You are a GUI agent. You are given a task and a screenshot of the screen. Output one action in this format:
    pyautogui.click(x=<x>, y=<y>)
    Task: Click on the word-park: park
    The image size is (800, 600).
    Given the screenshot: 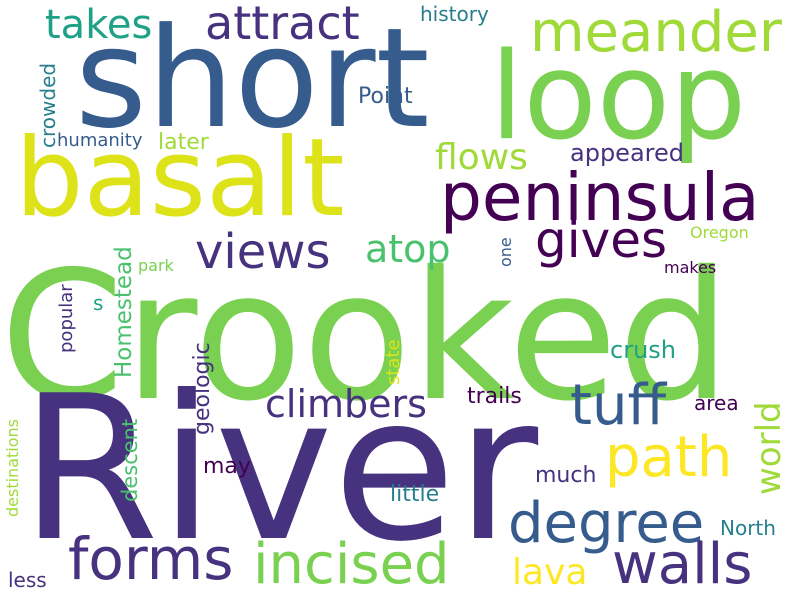 What is the action you would take?
    pyautogui.click(x=156, y=265)
    